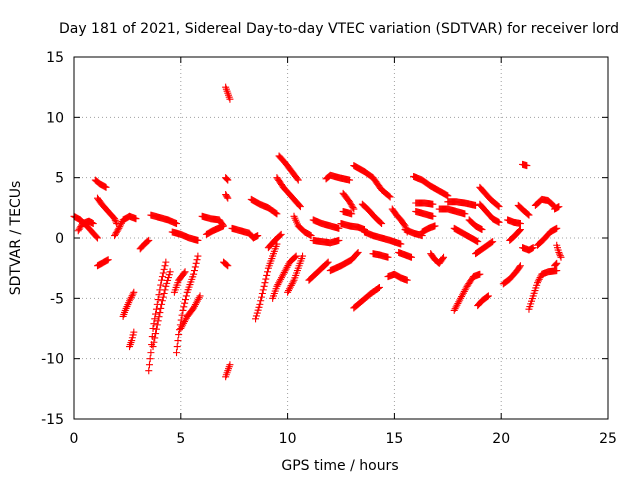  I want to click on y-tick-label: -15, so click(52, 420).